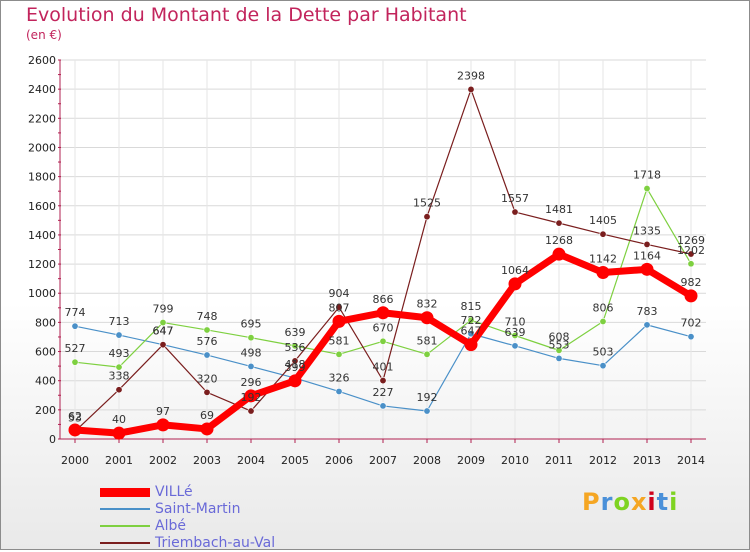 This screenshot has height=552, width=750. I want to click on data-label: 1525, so click(427, 203).